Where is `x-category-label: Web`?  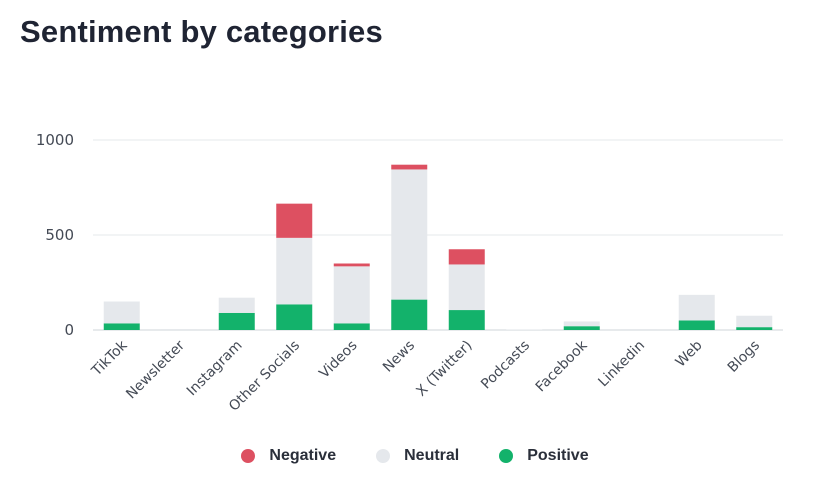 x-category-label: Web is located at coordinates (689, 353).